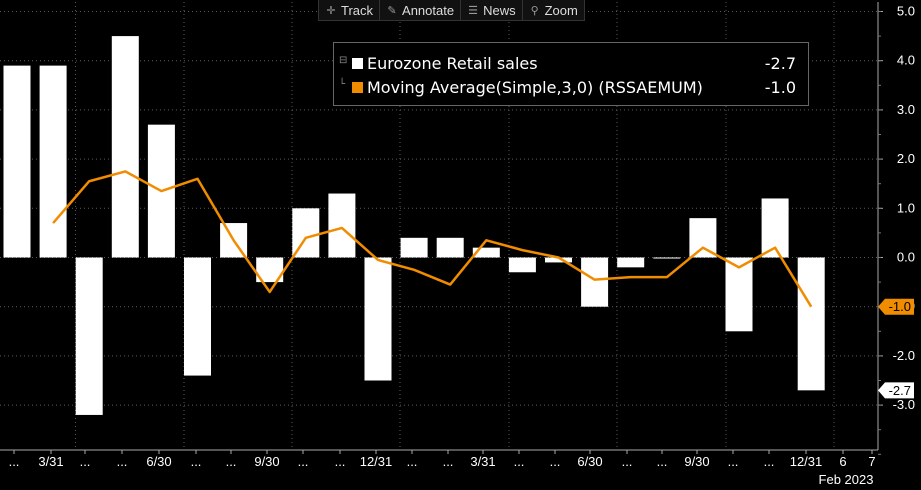 This screenshot has width=921, height=490. What do you see at coordinates (906, 60) in the screenshot?
I see `y-tick-label: 4.0` at bounding box center [906, 60].